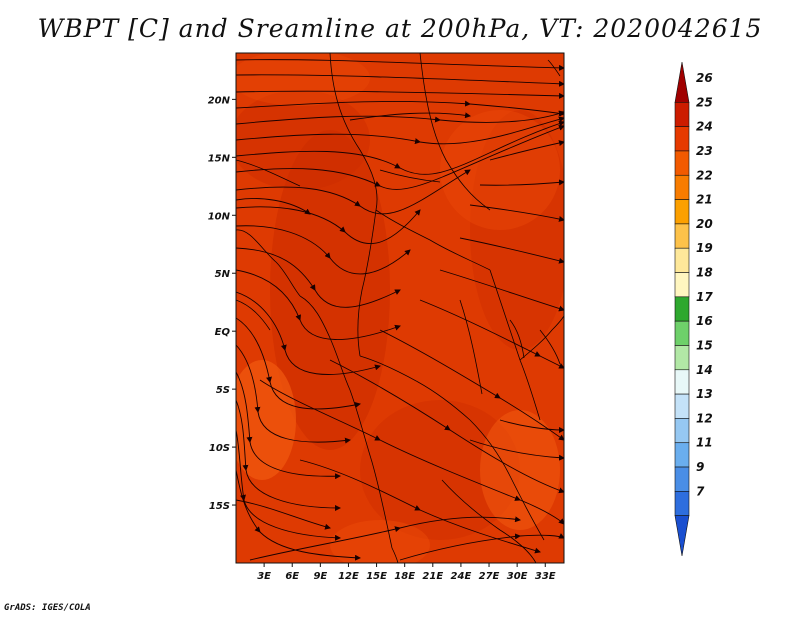  What do you see at coordinates (704, 370) in the screenshot?
I see `colorbar-label: 14` at bounding box center [704, 370].